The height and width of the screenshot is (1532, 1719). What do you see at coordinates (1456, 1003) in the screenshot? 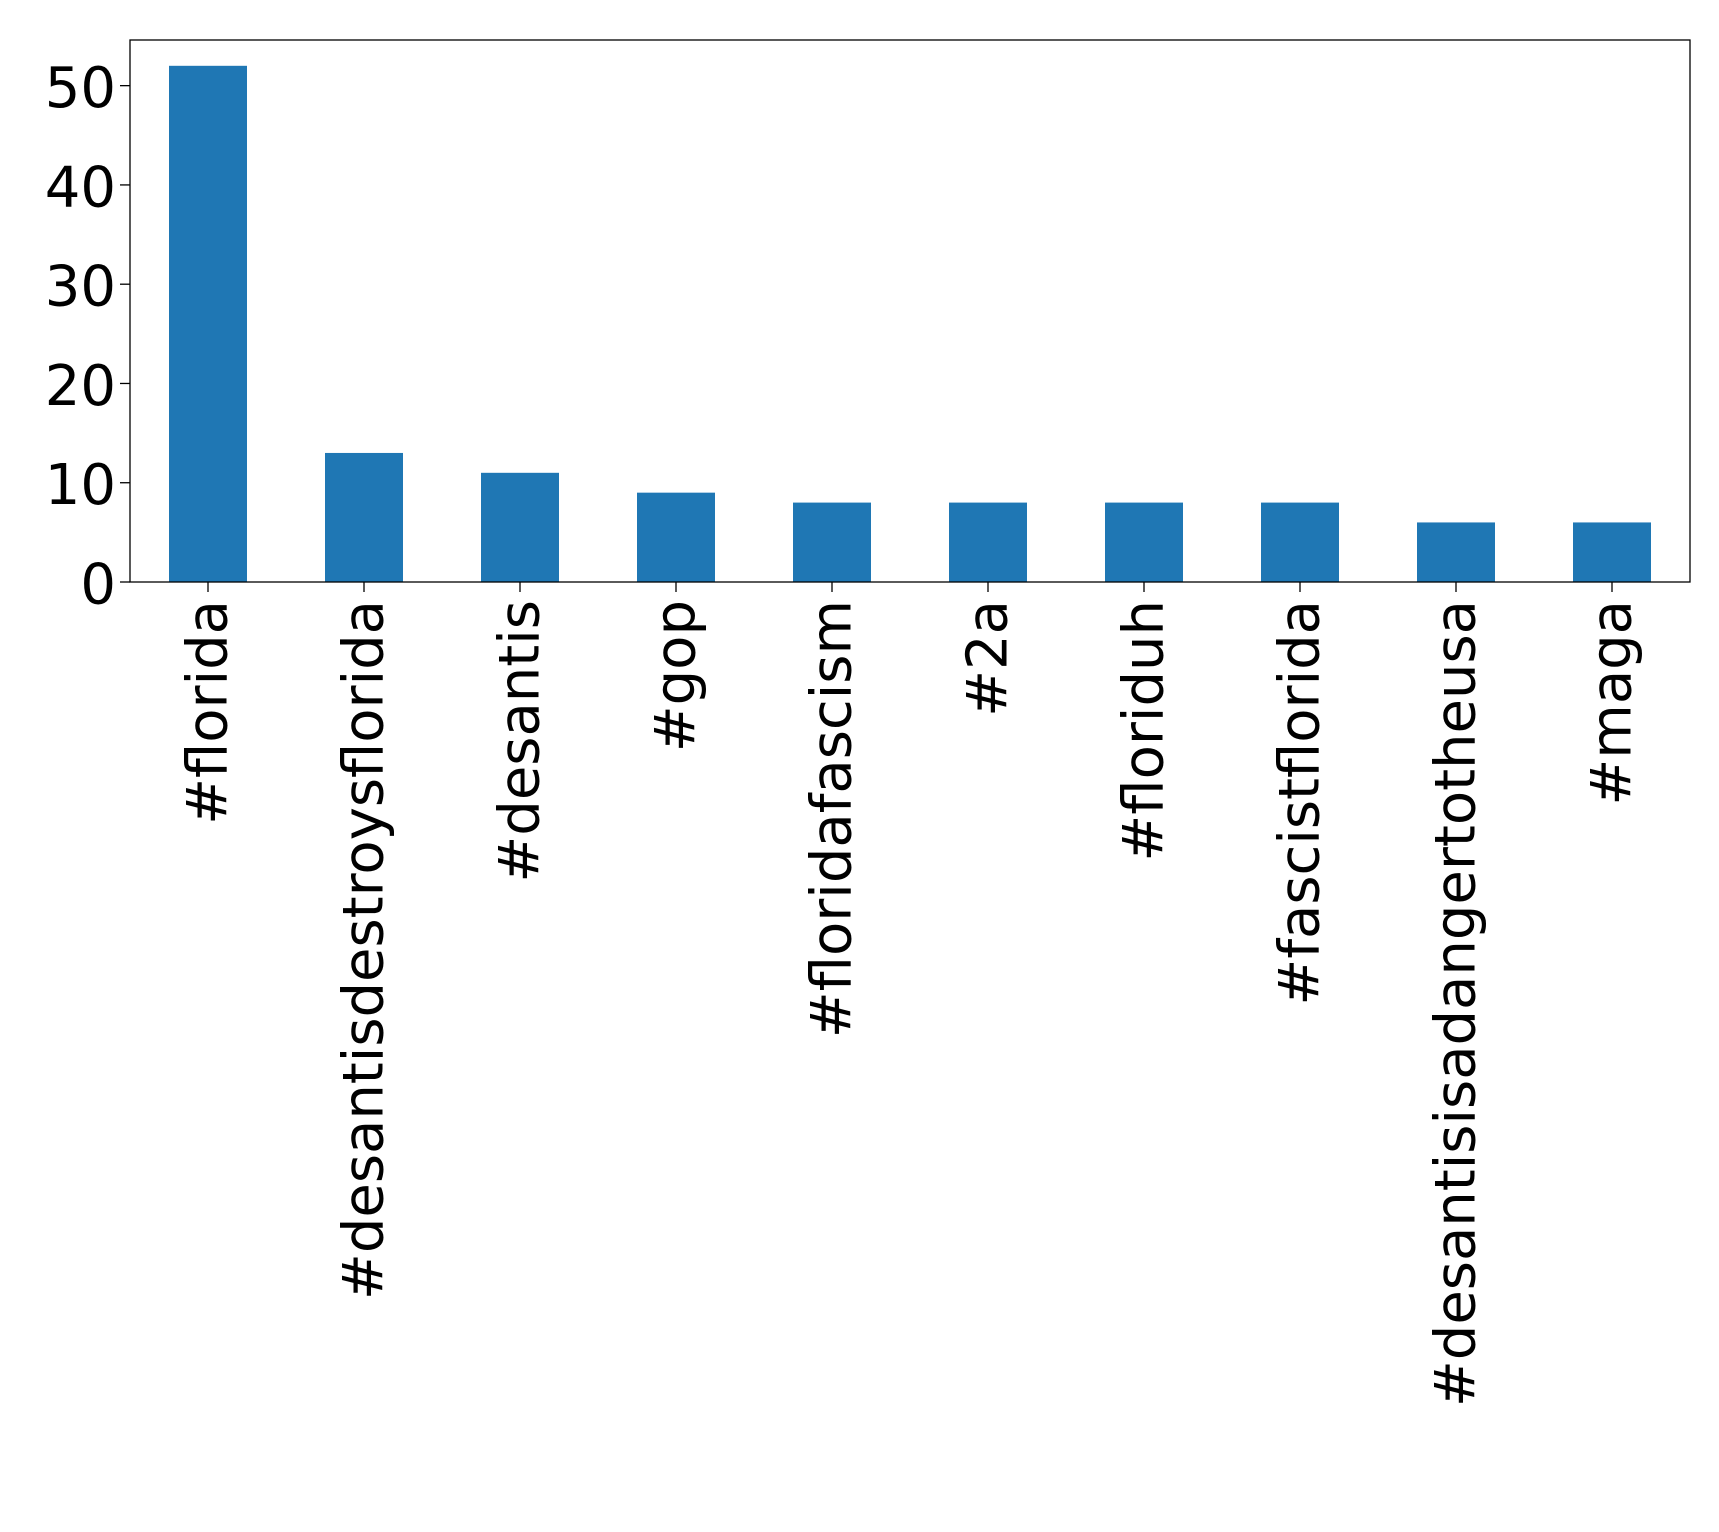
I see `x-tick-label: #desantisisadangertotheusa` at bounding box center [1456, 1003].